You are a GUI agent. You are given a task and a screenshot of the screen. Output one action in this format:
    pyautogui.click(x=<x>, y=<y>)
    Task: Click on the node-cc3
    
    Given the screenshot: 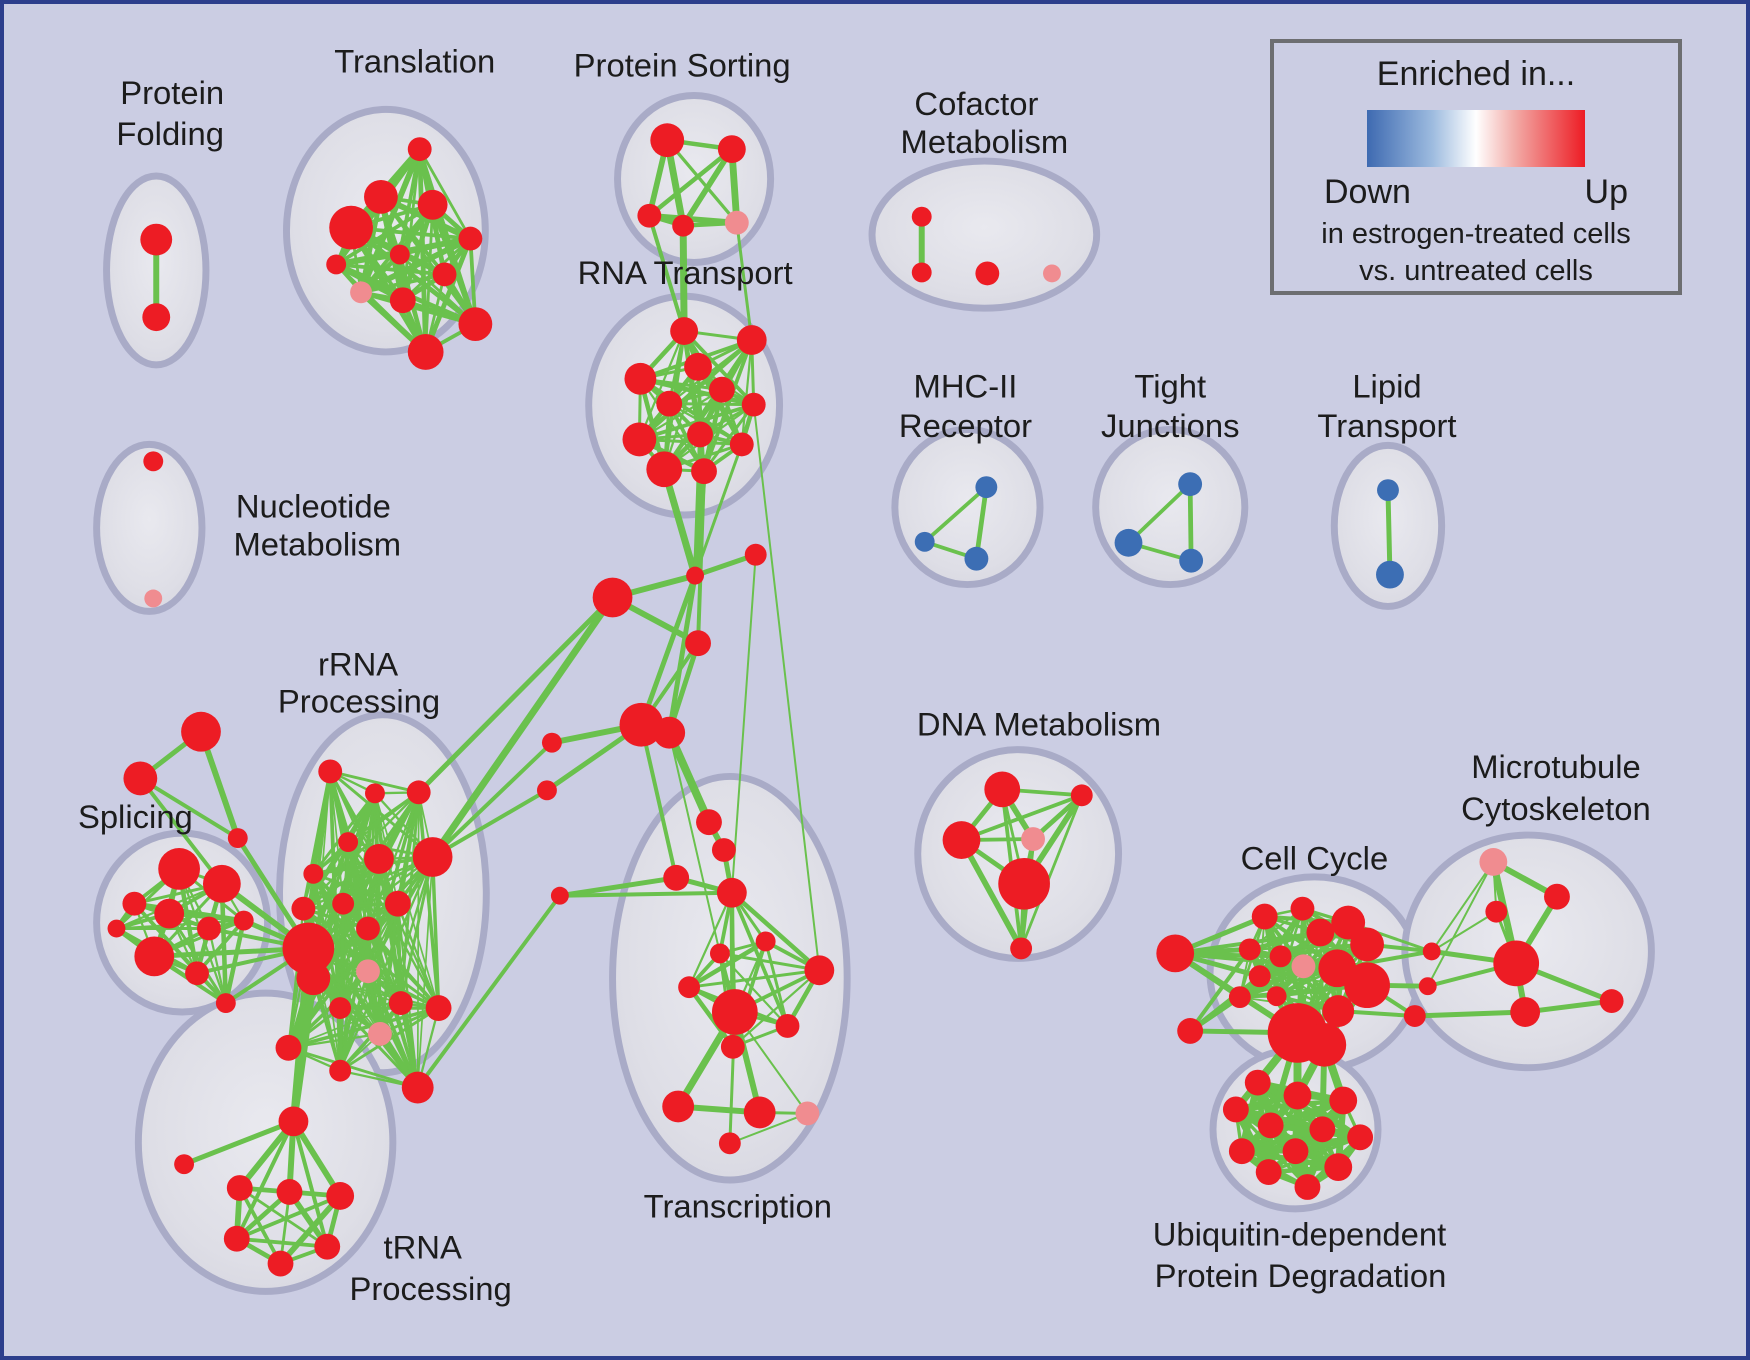 What is the action you would take?
    pyautogui.click(x=1264, y=916)
    